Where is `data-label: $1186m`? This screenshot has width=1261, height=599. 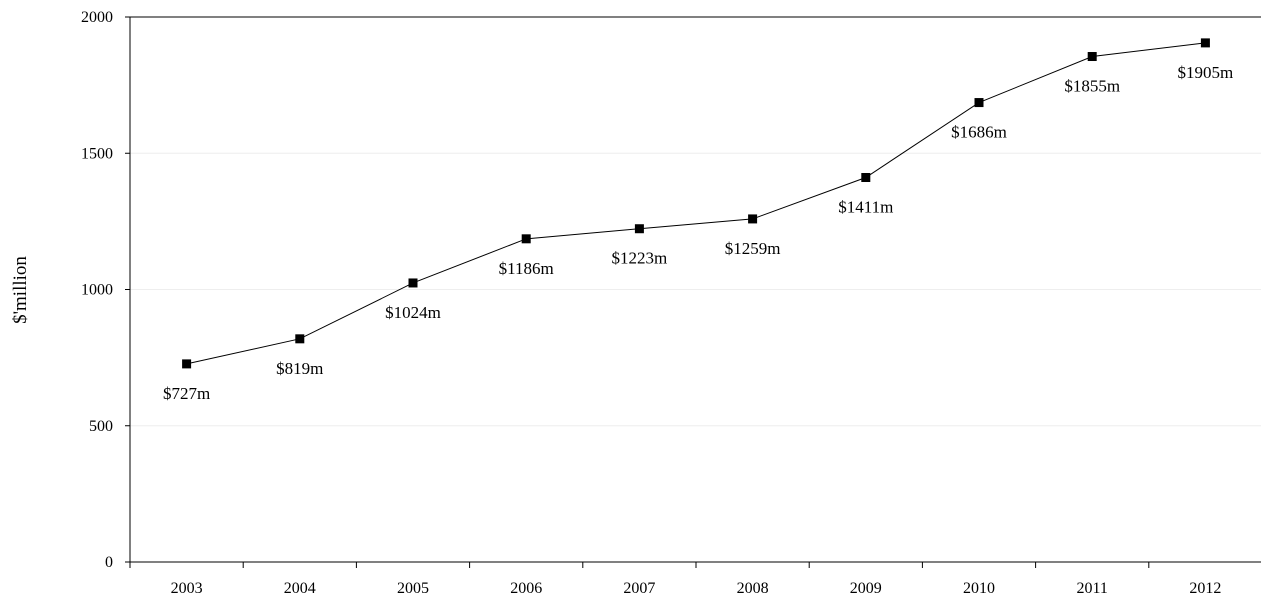
data-label: $1186m is located at coordinates (526, 268).